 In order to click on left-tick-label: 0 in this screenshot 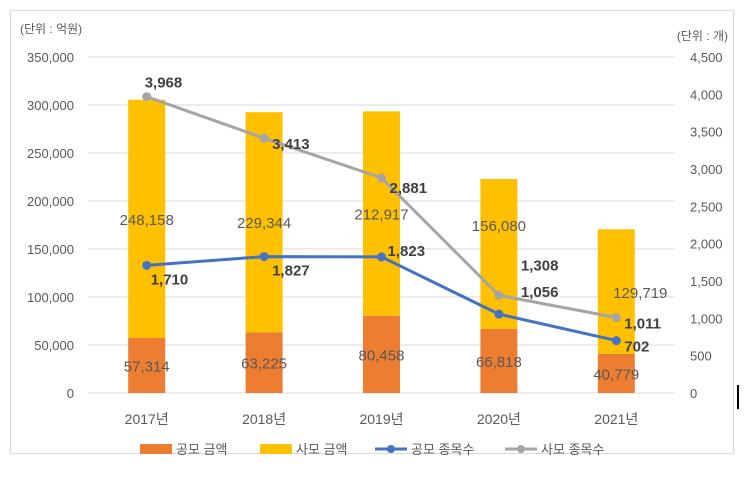, I will do `click(70, 393)`.